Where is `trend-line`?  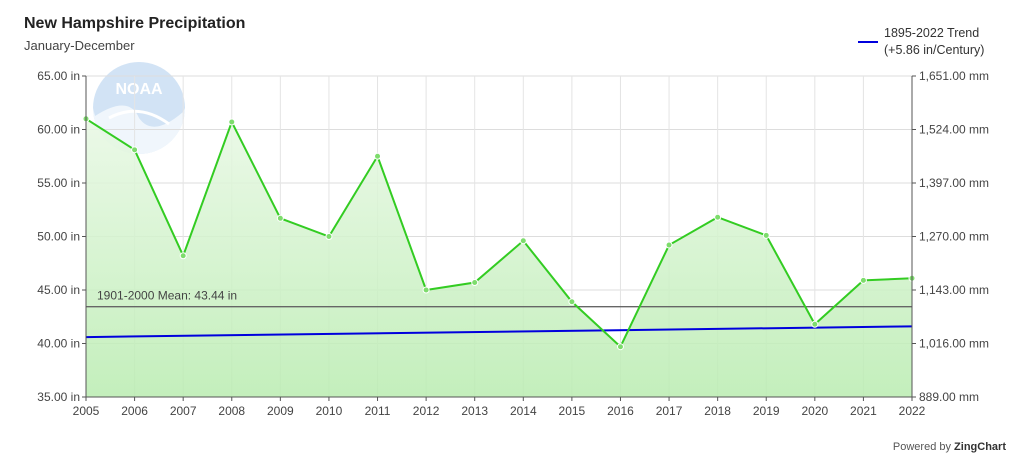
trend-line is located at coordinates (499, 332).